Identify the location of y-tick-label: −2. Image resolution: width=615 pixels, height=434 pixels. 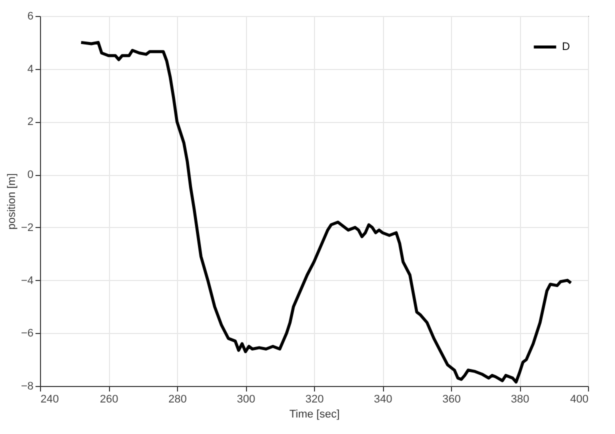
(27, 228).